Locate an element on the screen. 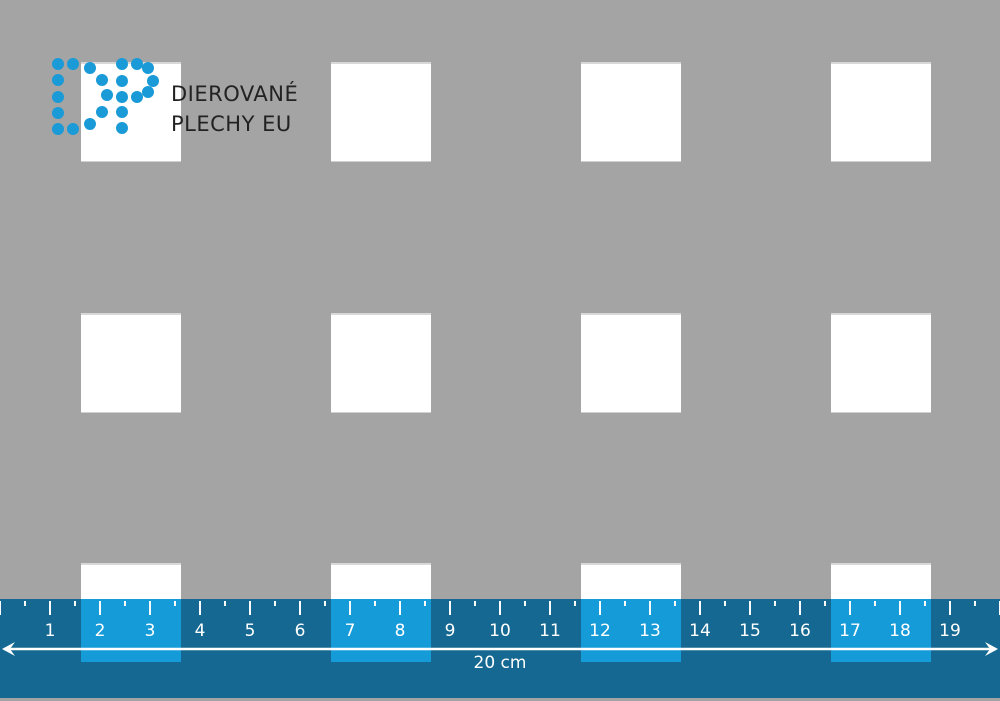 This screenshot has width=1000, height=701. ruler-number: 17 is located at coordinates (850, 631).